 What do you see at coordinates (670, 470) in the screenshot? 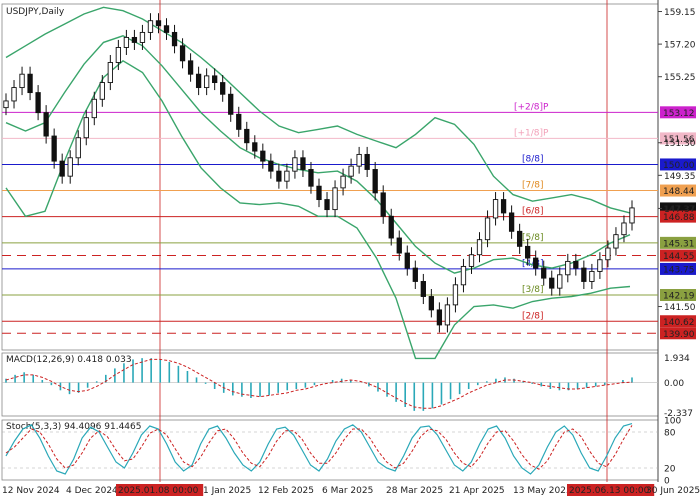
I see `stoch-tick-label-2: 20` at bounding box center [670, 470].